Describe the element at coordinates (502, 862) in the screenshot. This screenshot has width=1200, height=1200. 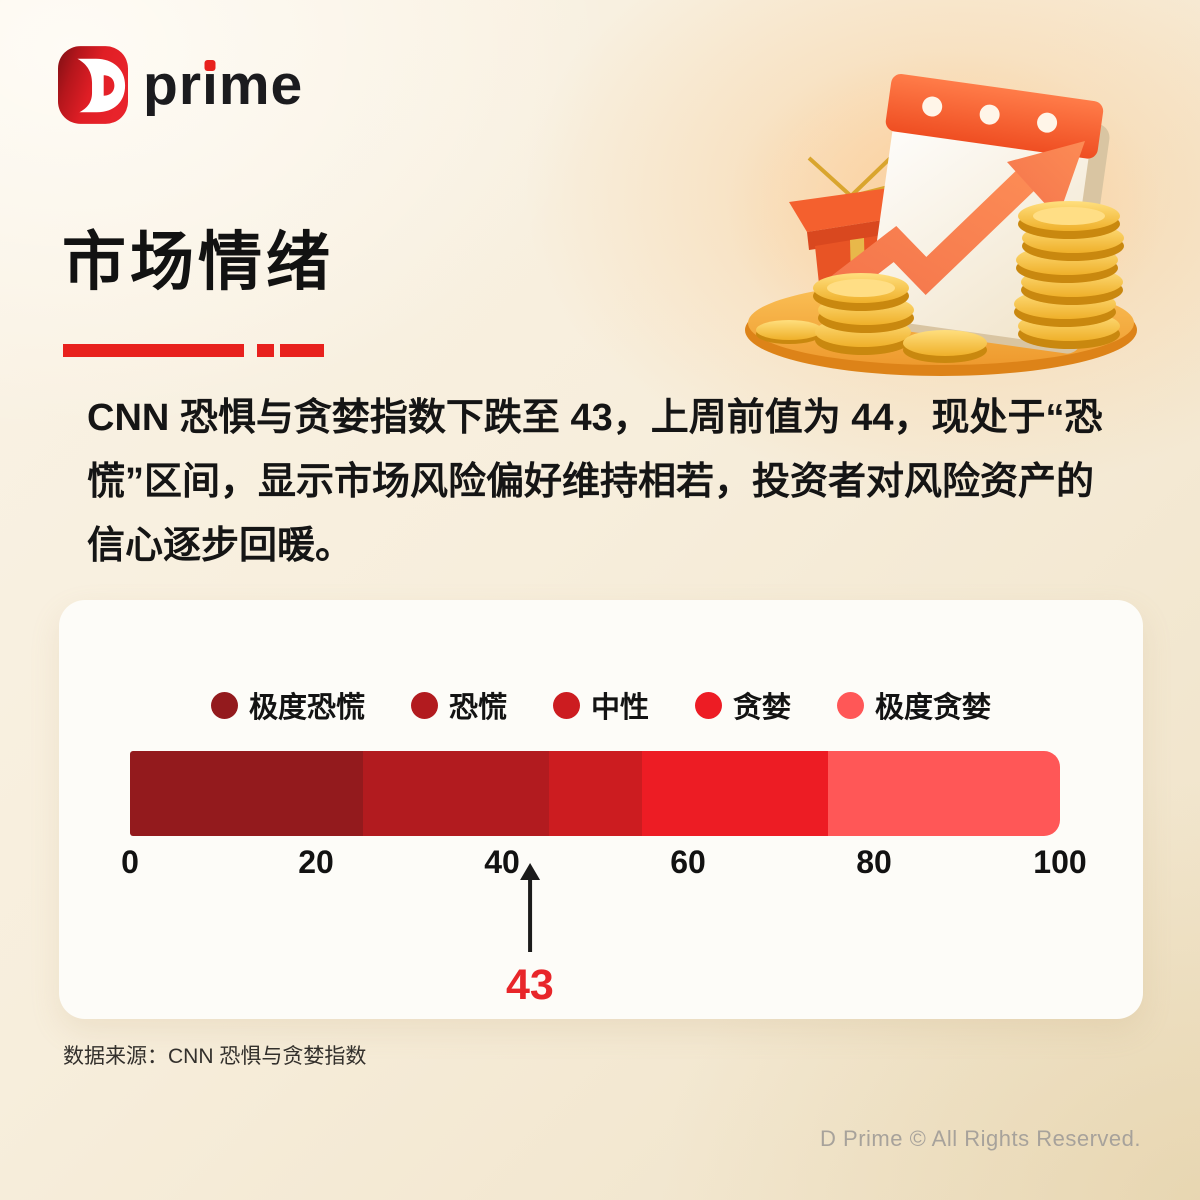
I see `axis-tick-label: 40` at that location.